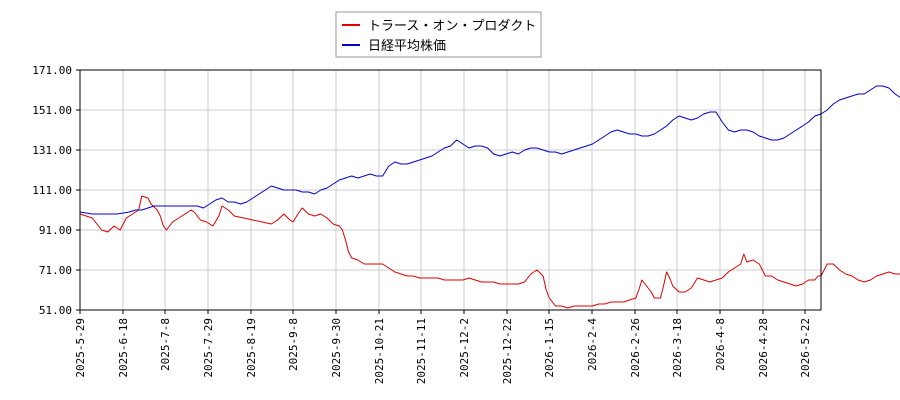 This screenshot has height=400, width=900. What do you see at coordinates (805, 348) in the screenshot?
I see `x-tick-label: 2026-5-22` at bounding box center [805, 348].